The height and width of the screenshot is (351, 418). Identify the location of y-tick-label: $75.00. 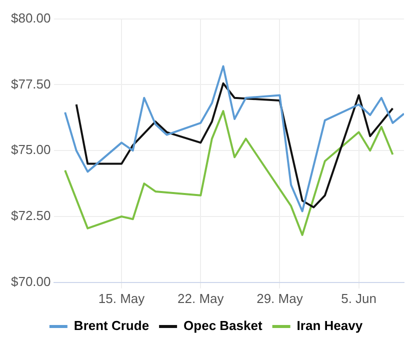
(30, 150).